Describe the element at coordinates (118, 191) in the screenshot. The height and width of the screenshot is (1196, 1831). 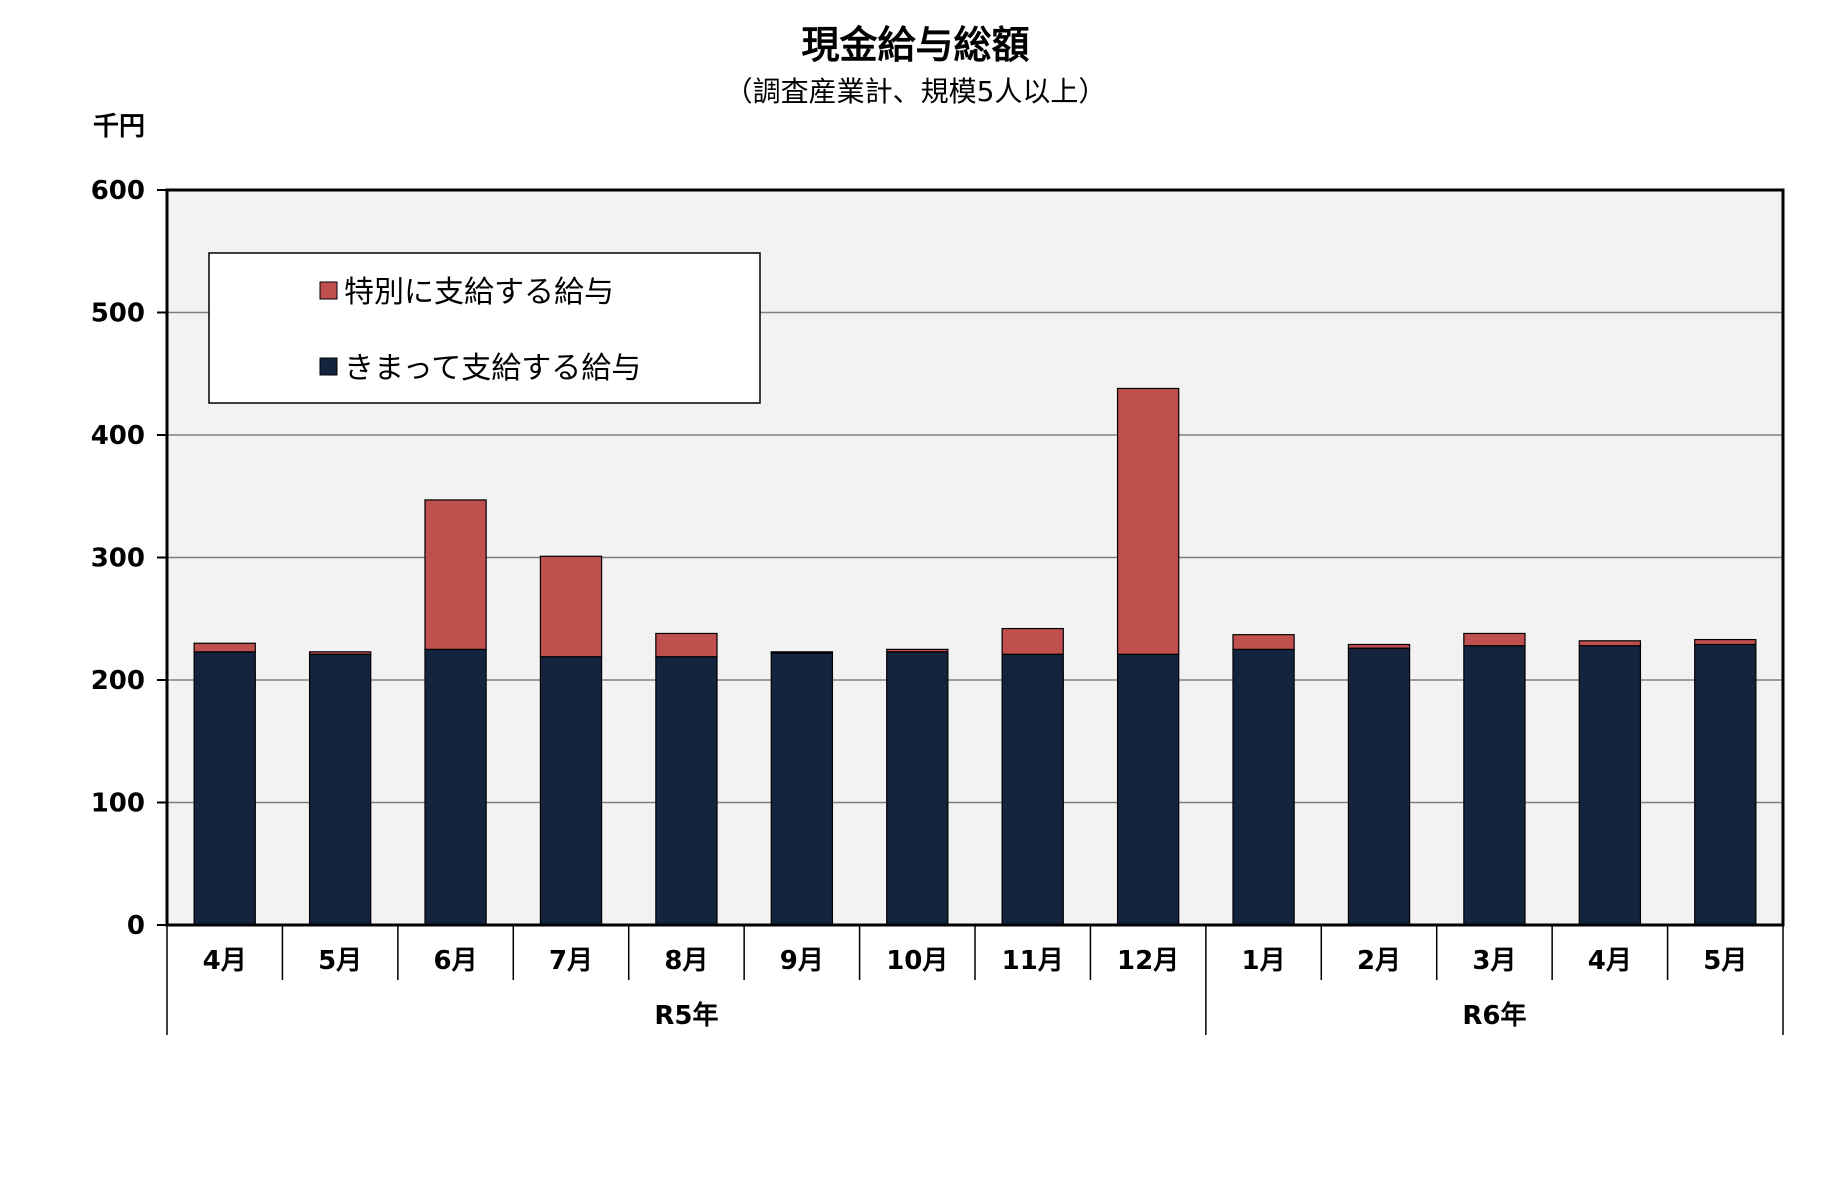
I see `y-tick-label: 600` at that location.